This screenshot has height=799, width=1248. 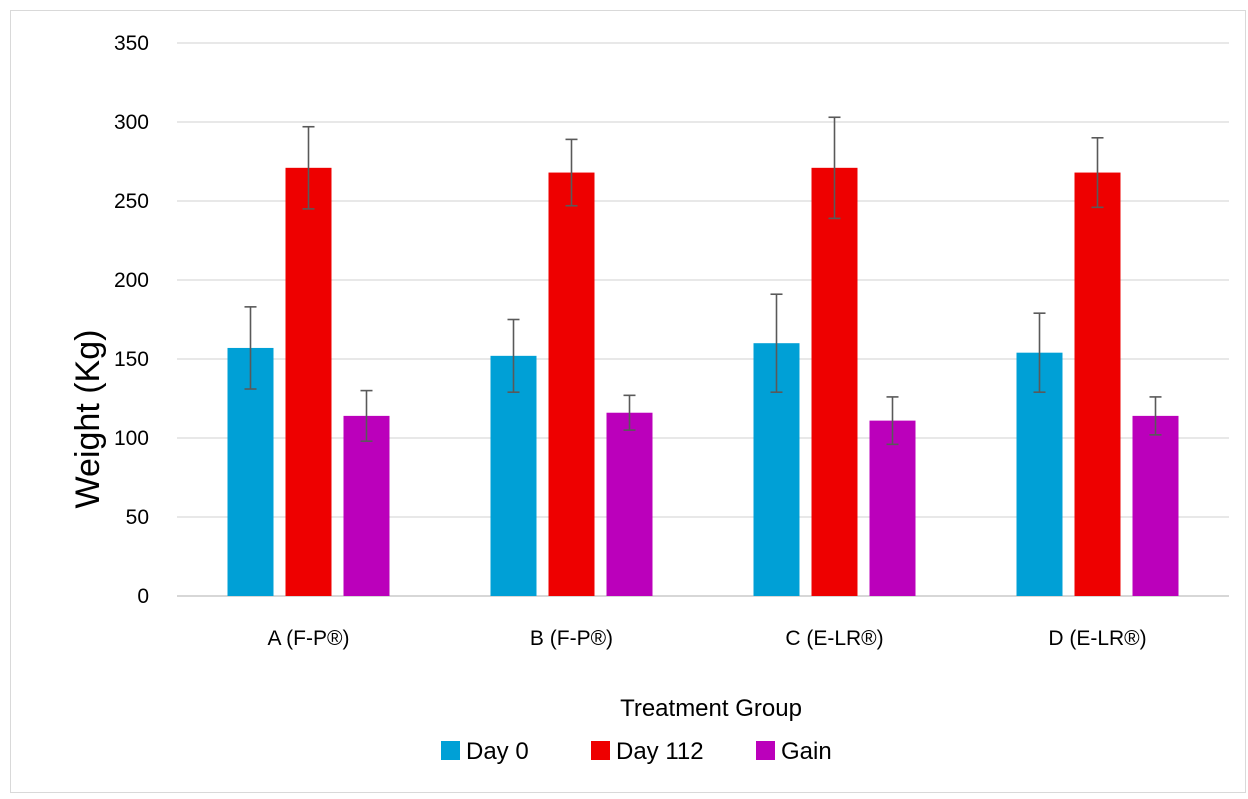 What do you see at coordinates (131, 43) in the screenshot?
I see `y-tick-label: 350` at bounding box center [131, 43].